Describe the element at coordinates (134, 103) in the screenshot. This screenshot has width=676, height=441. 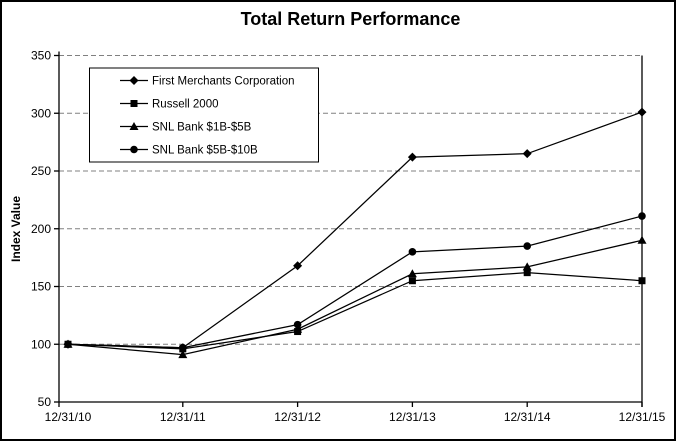
I see `legend-square-icon` at that location.